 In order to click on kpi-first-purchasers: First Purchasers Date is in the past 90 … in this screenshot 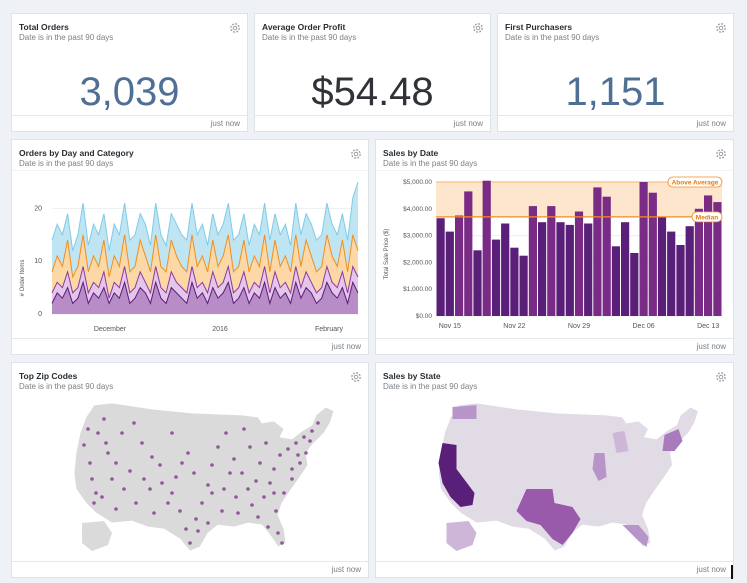, I will do `click(615, 72)`.